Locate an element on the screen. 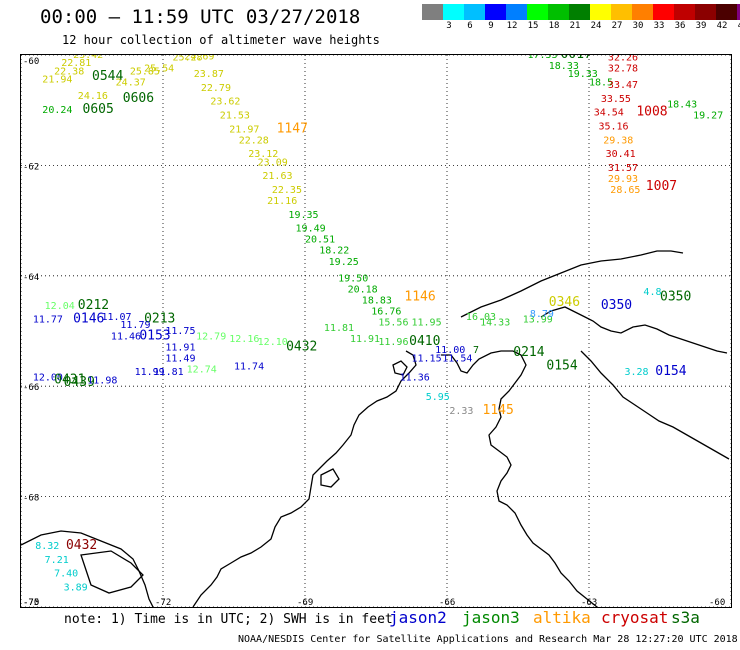 The image size is (740, 650). color-scale-tick-label: 33 is located at coordinates (659, 26).